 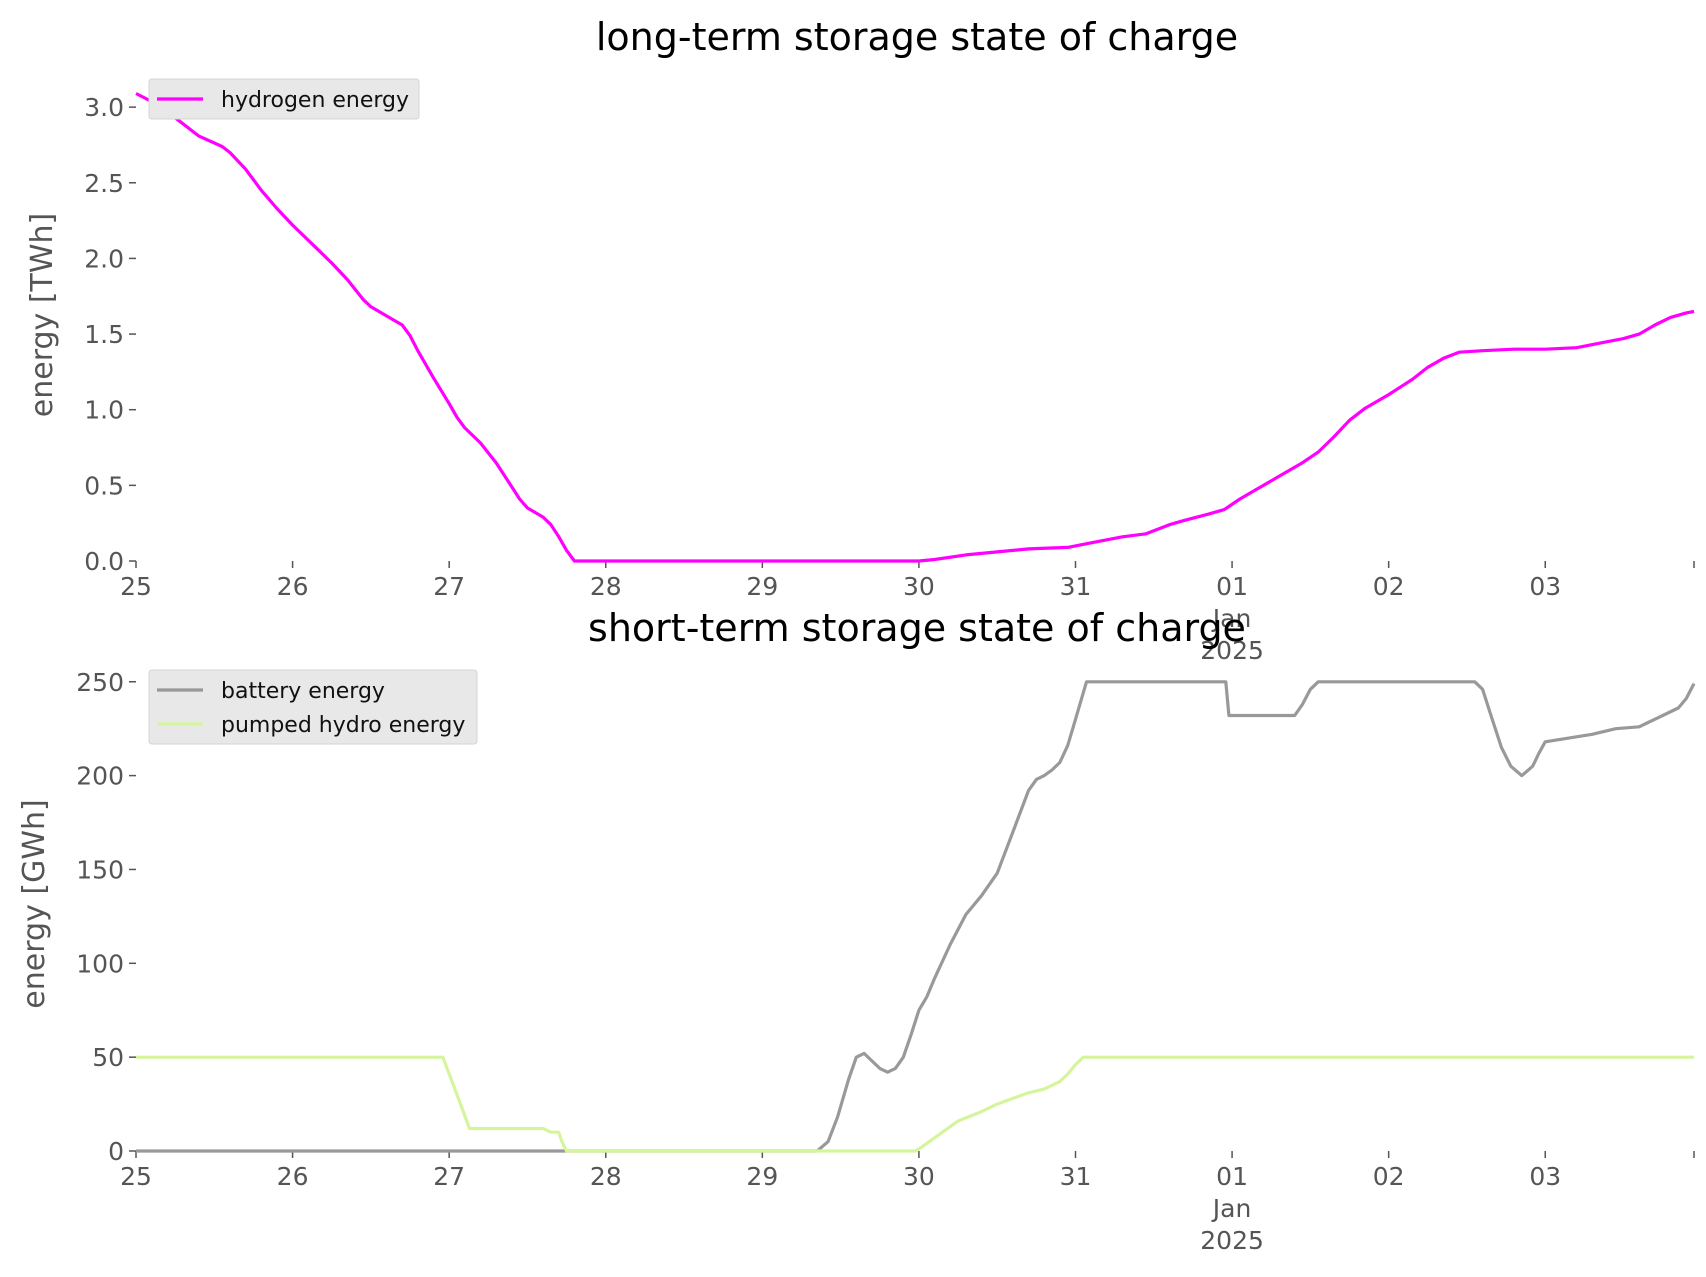 What do you see at coordinates (104, 561) in the screenshot?
I see `y-tick-label: 0.0` at bounding box center [104, 561].